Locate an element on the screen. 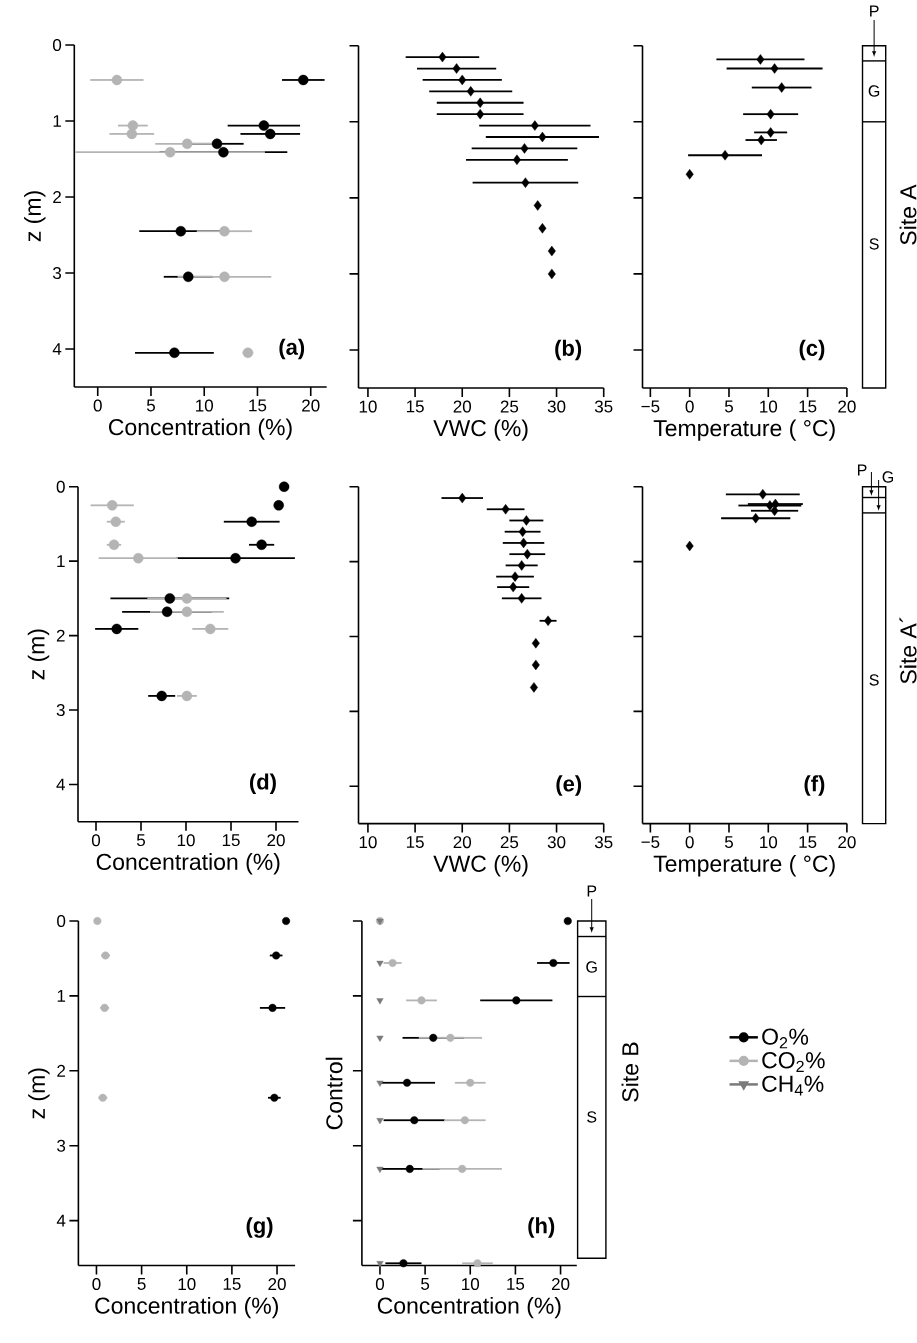  annotation: (e) is located at coordinates (569, 785).